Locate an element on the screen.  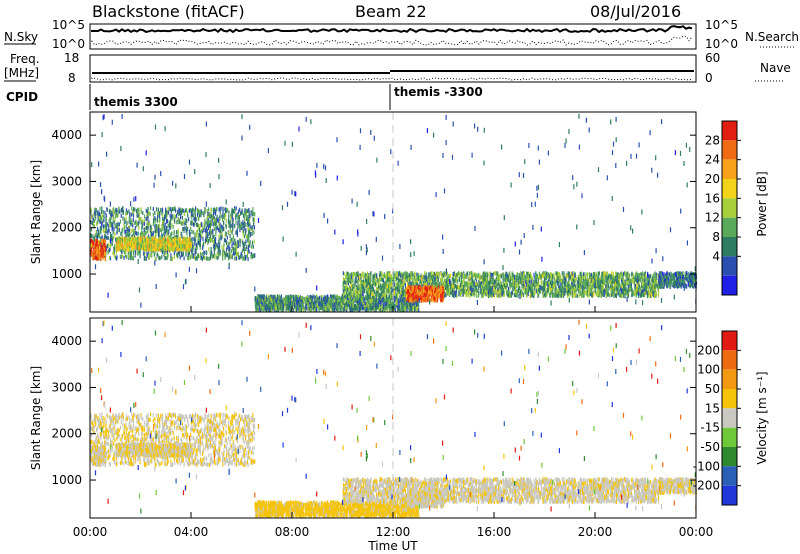
noise-tick-right-bottom: 10^0 is located at coordinates (721, 44).